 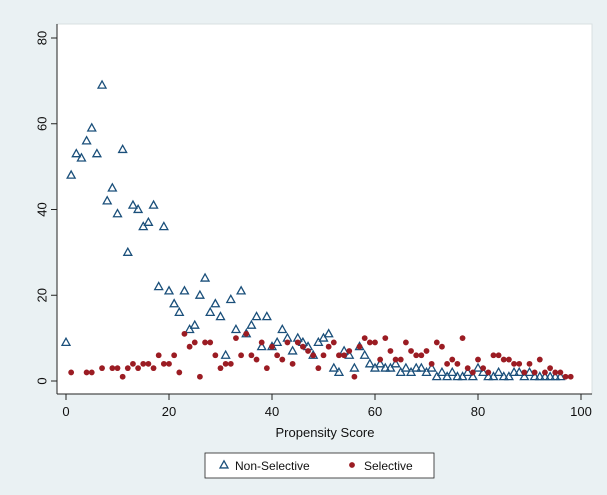 What do you see at coordinates (375, 411) in the screenshot?
I see `x-tick-label: 60` at bounding box center [375, 411].